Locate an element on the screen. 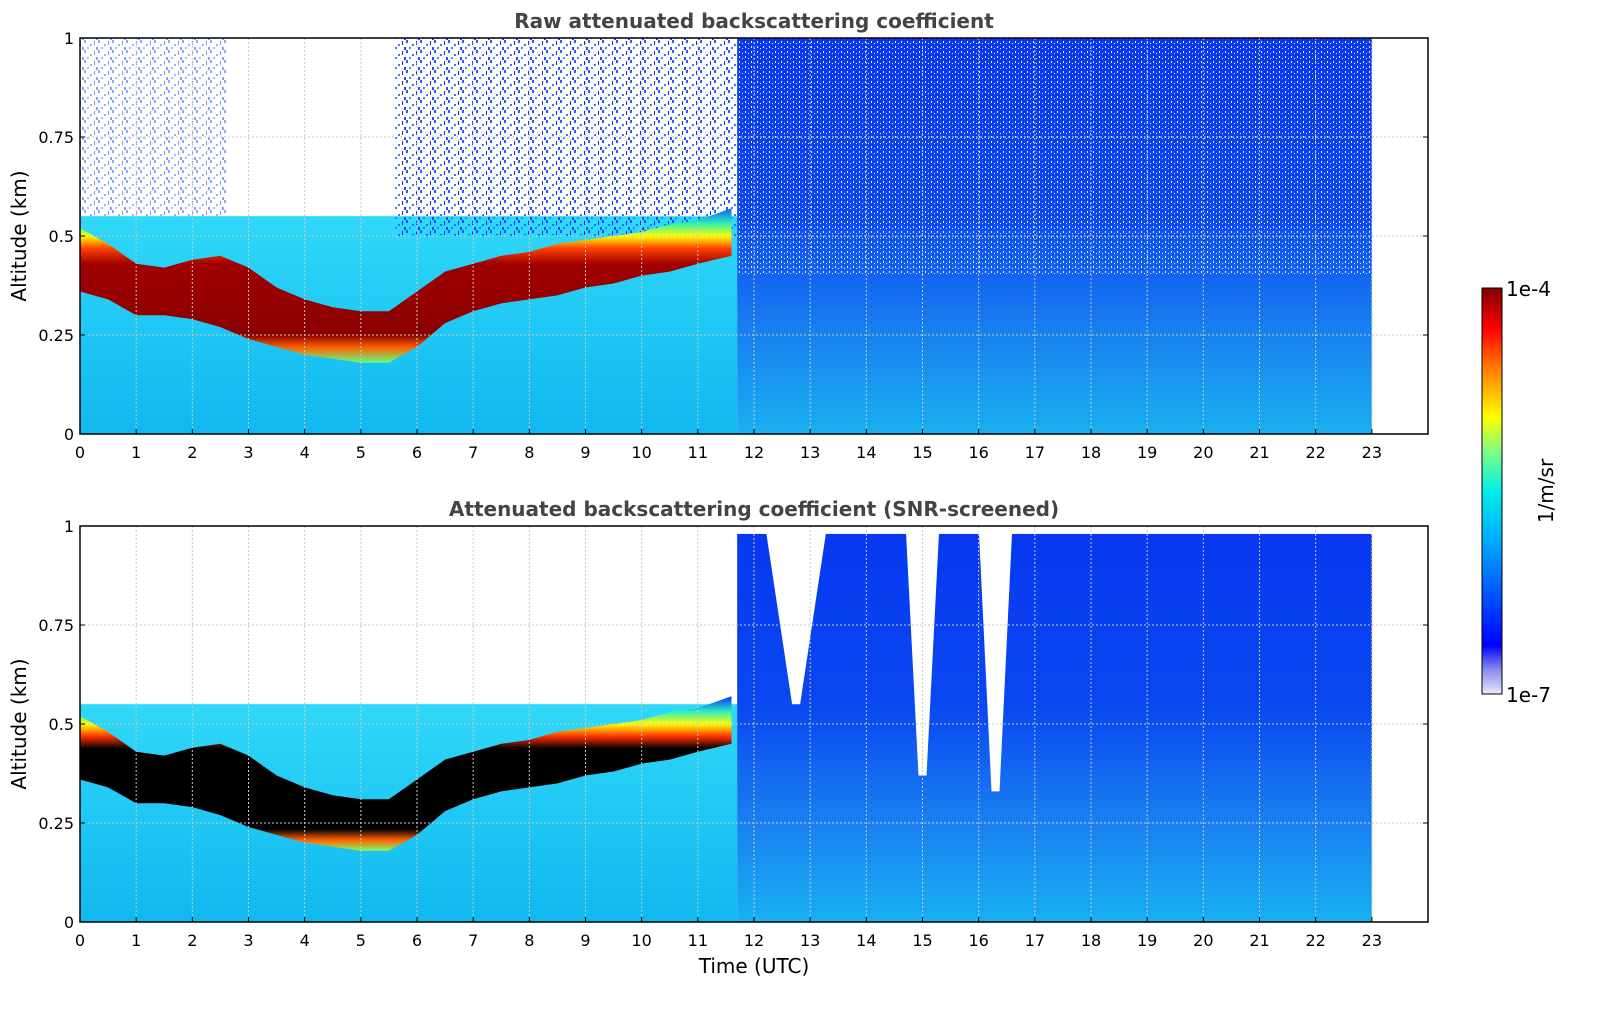 The width and height of the screenshot is (1621, 1020). colorbar-min-label: 1e-7 is located at coordinates (1528, 695).